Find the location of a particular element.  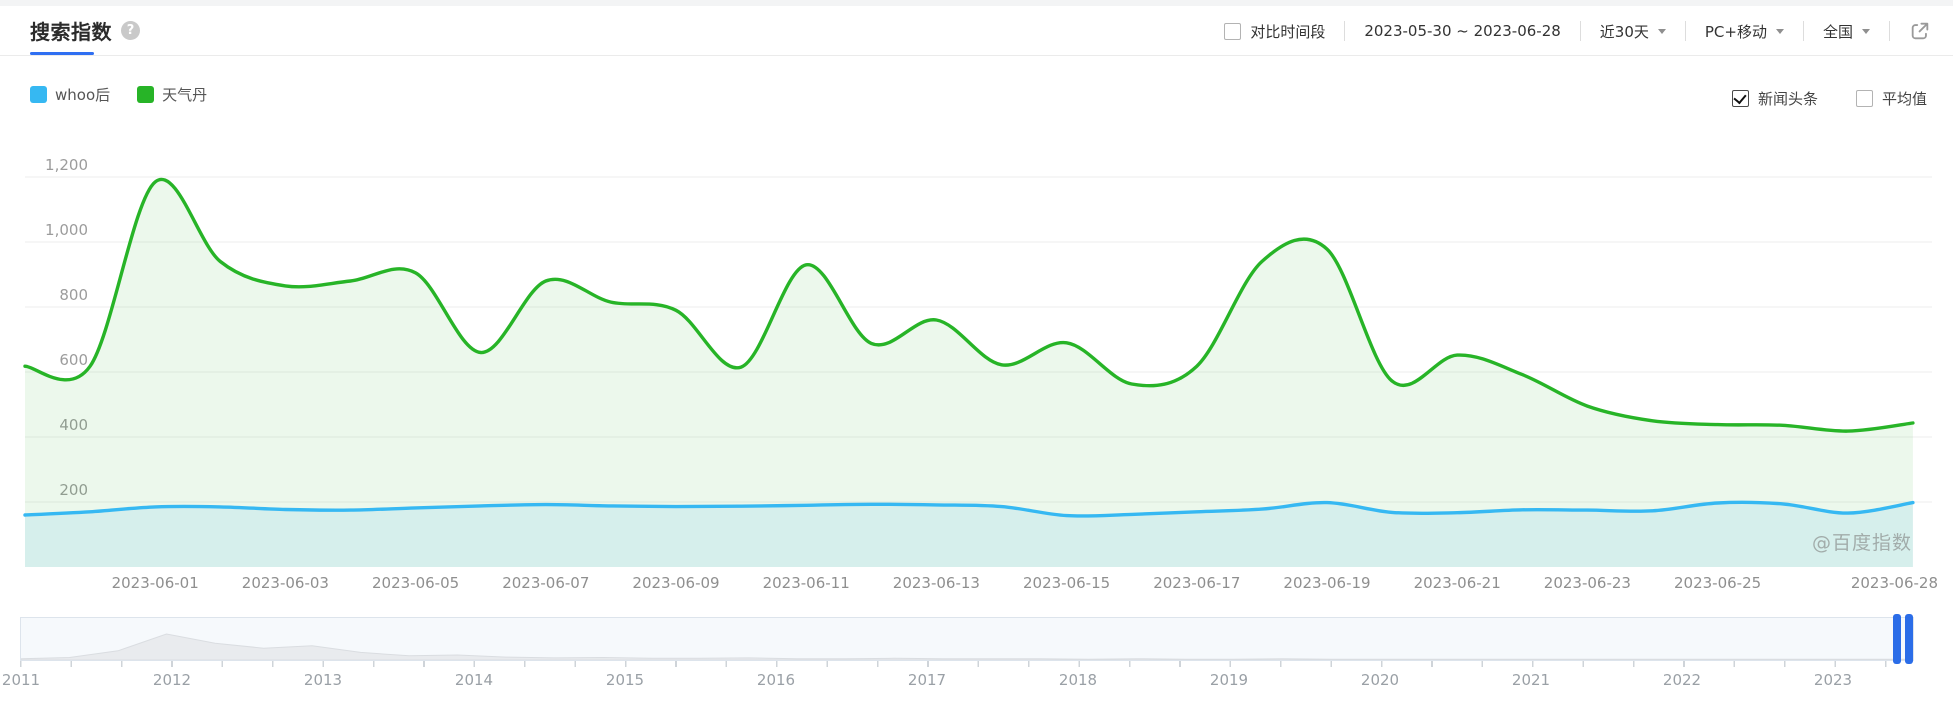

y-tick-label: 800 is located at coordinates (73, 295).